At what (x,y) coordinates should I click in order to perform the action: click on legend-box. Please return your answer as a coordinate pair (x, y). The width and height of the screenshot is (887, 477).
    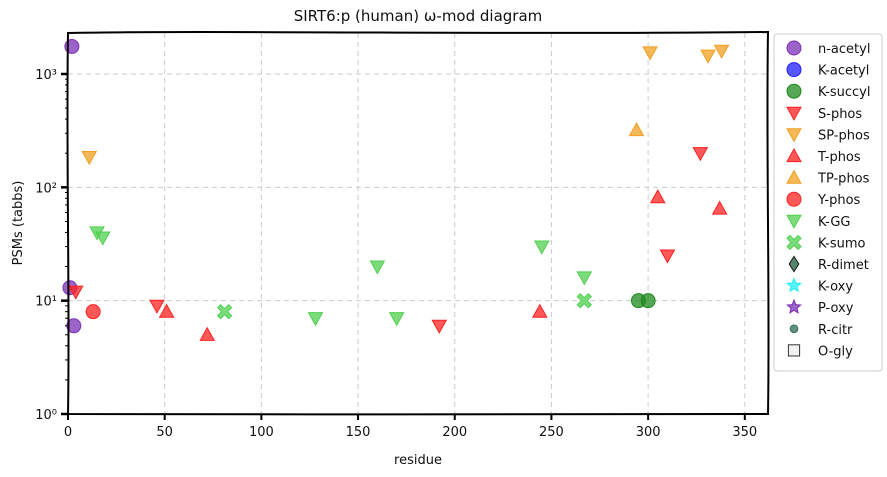
    Looking at the image, I should click on (828, 202).